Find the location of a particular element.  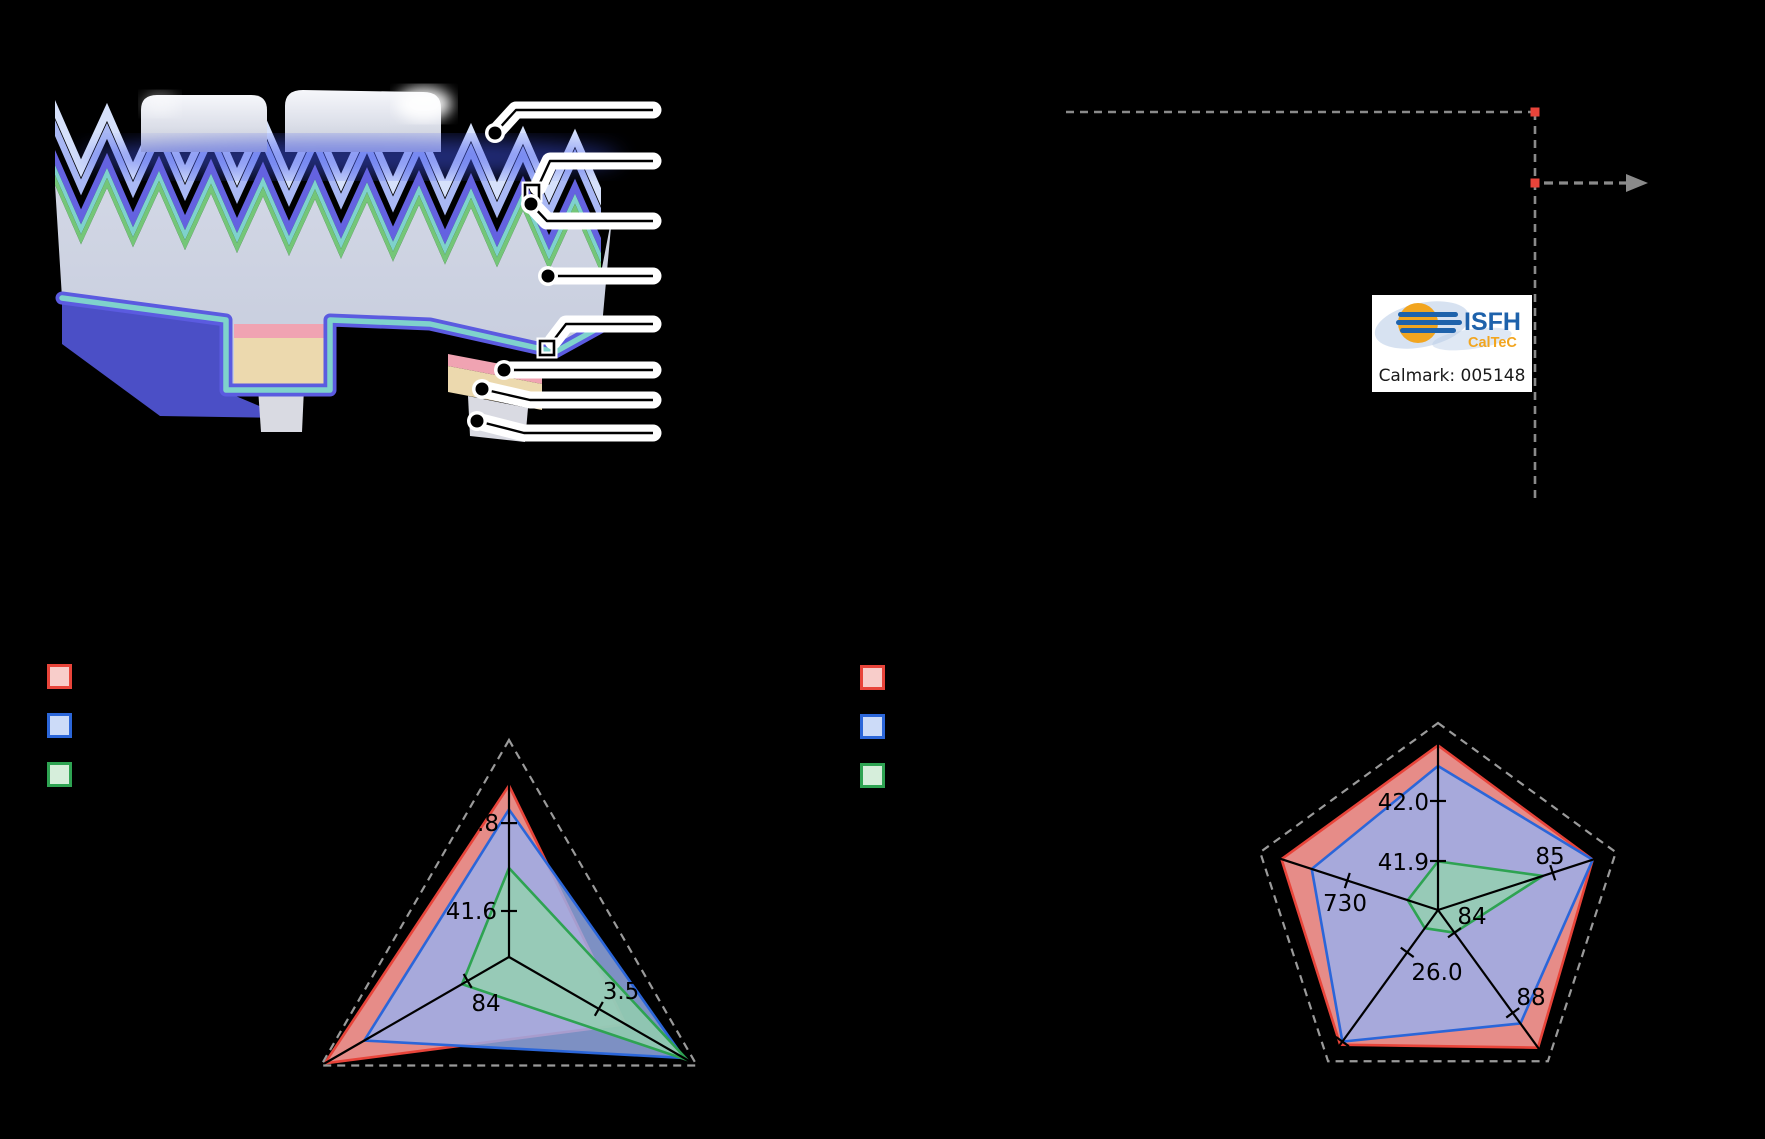

callout-front-stack-detail-leader is located at coordinates (594, 173).